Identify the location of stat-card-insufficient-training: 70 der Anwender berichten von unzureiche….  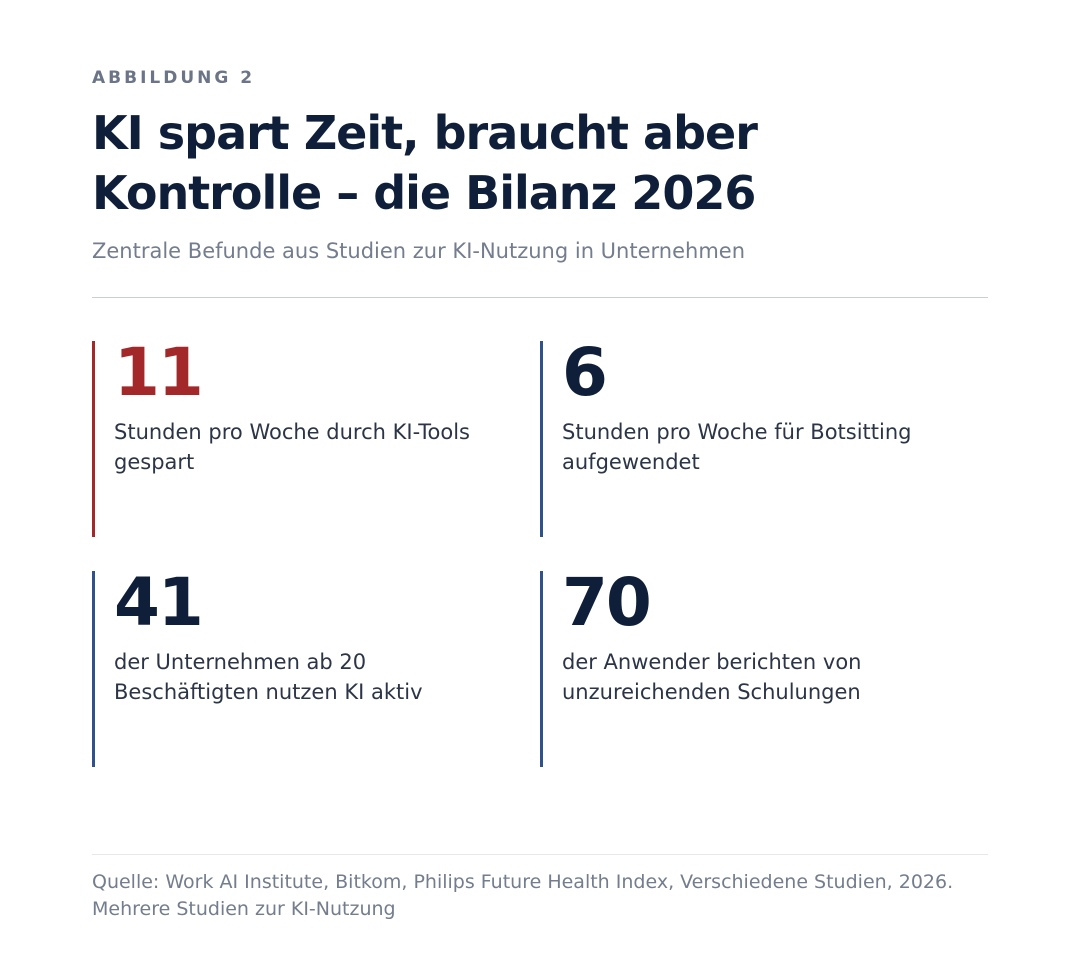
(750, 665).